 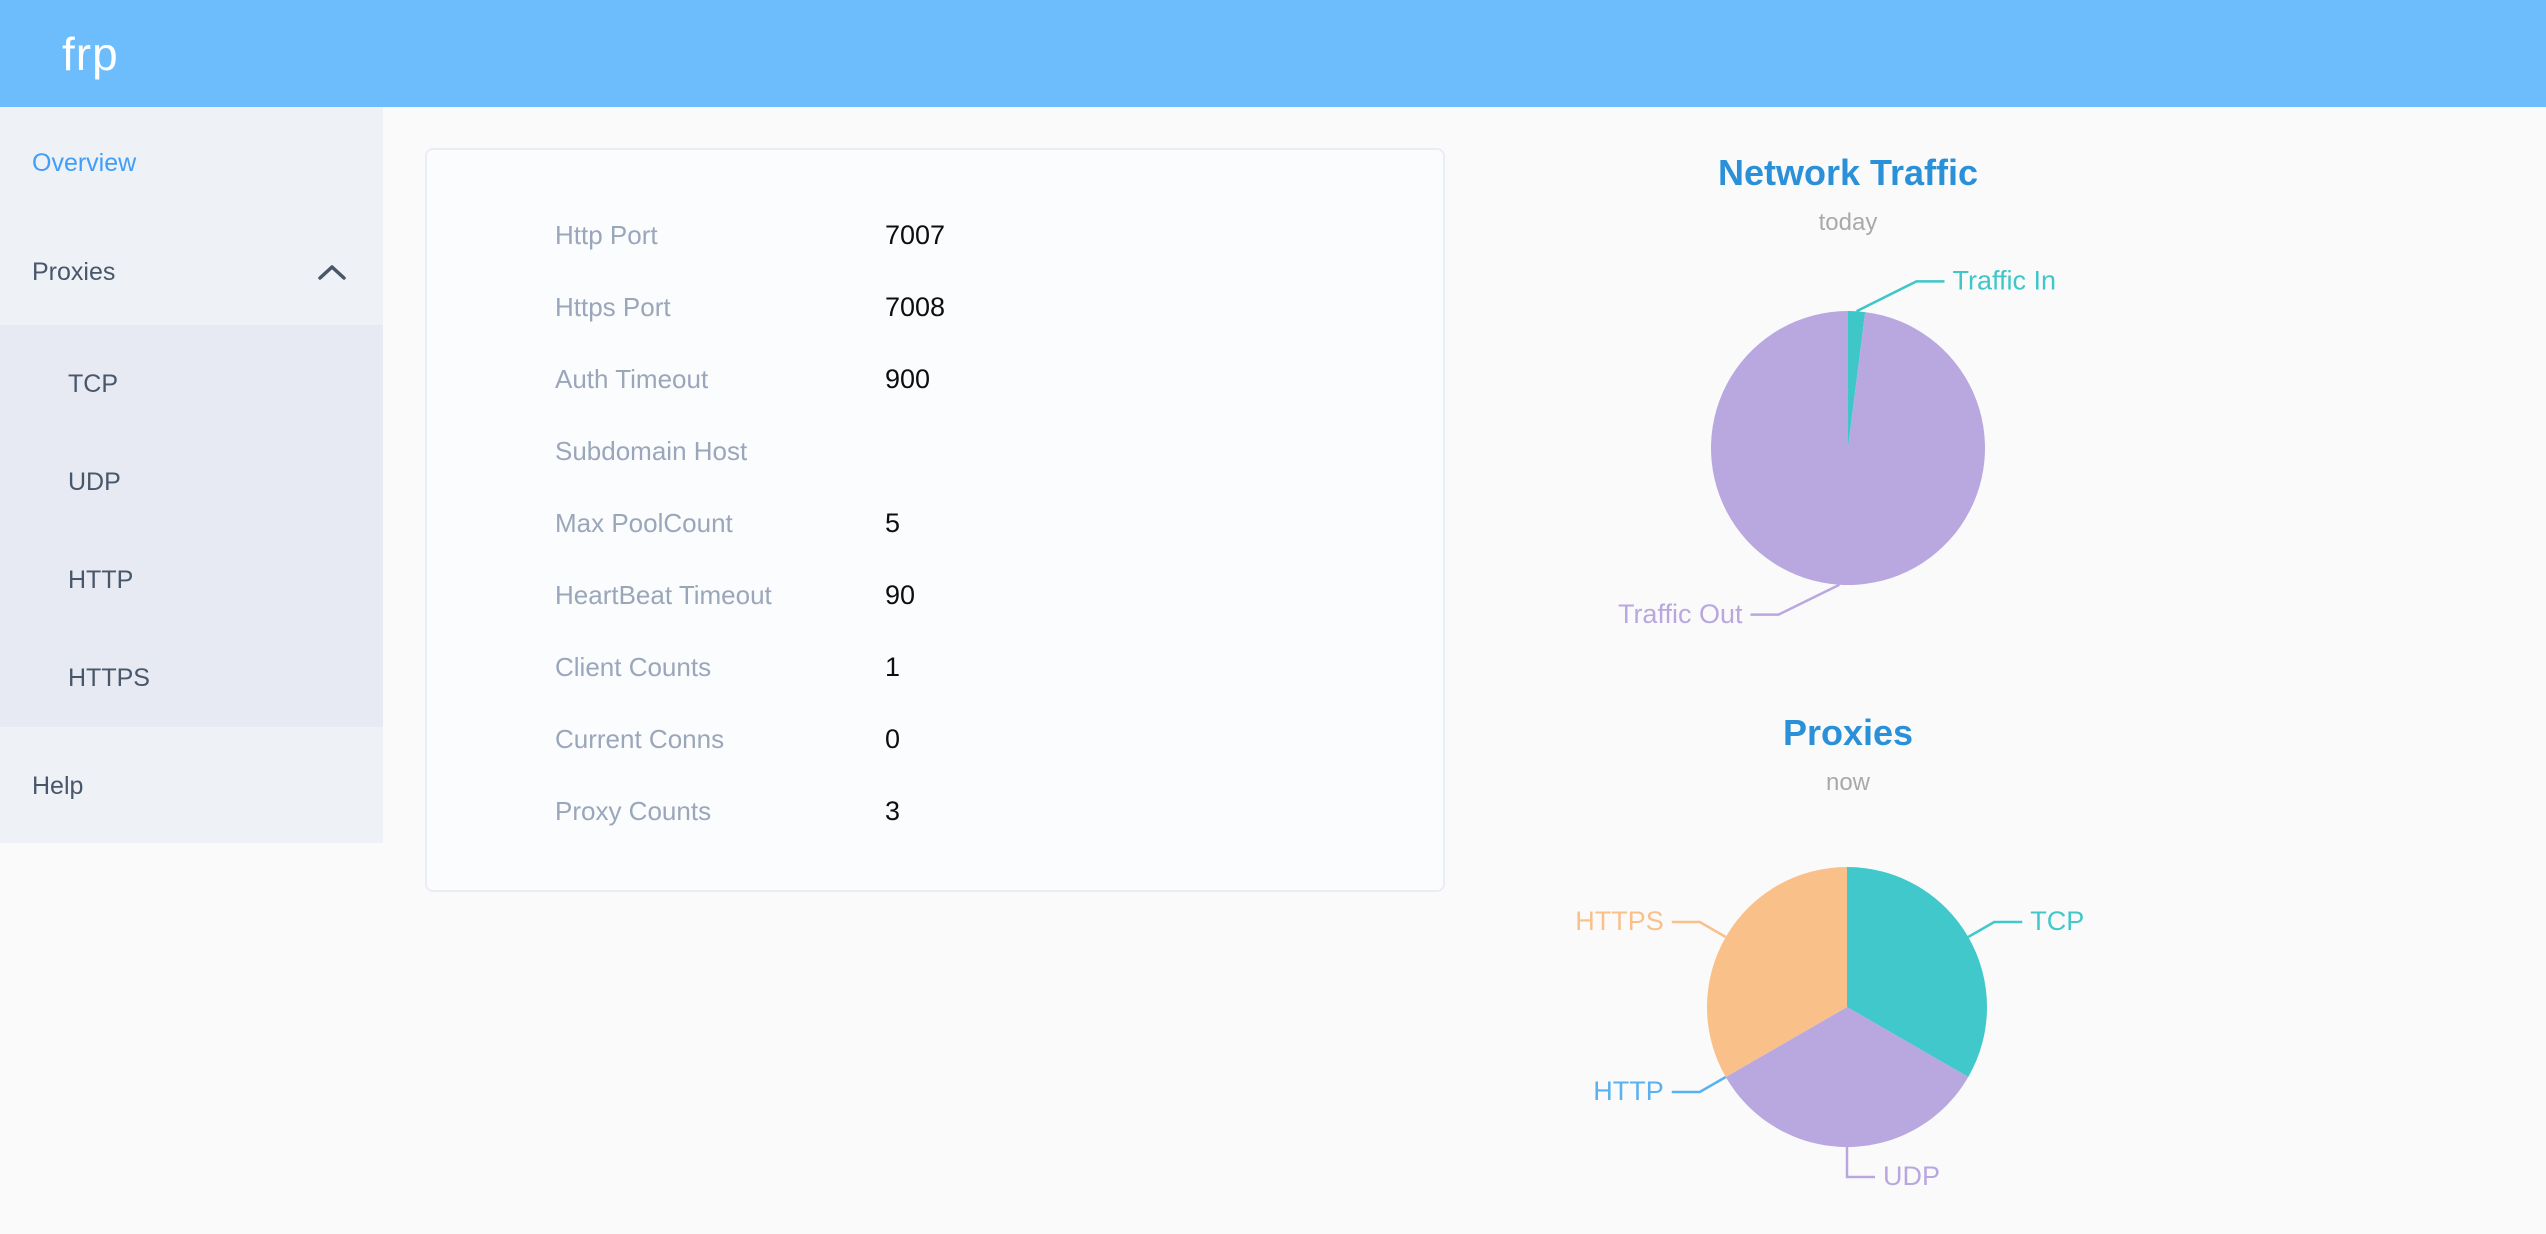 What do you see at coordinates (1995, 929) in the screenshot?
I see `pie-label-line-tcp` at bounding box center [1995, 929].